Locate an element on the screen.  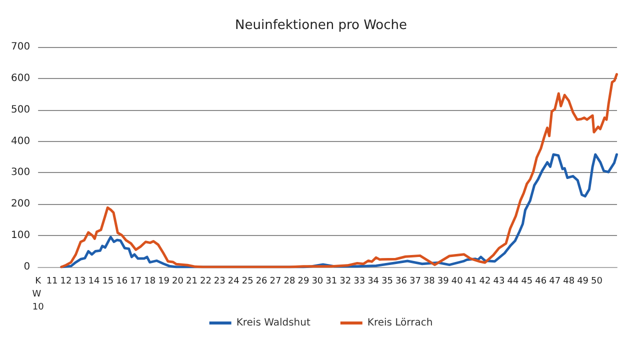
x-tick-label: 40 is located at coordinates (457, 281).